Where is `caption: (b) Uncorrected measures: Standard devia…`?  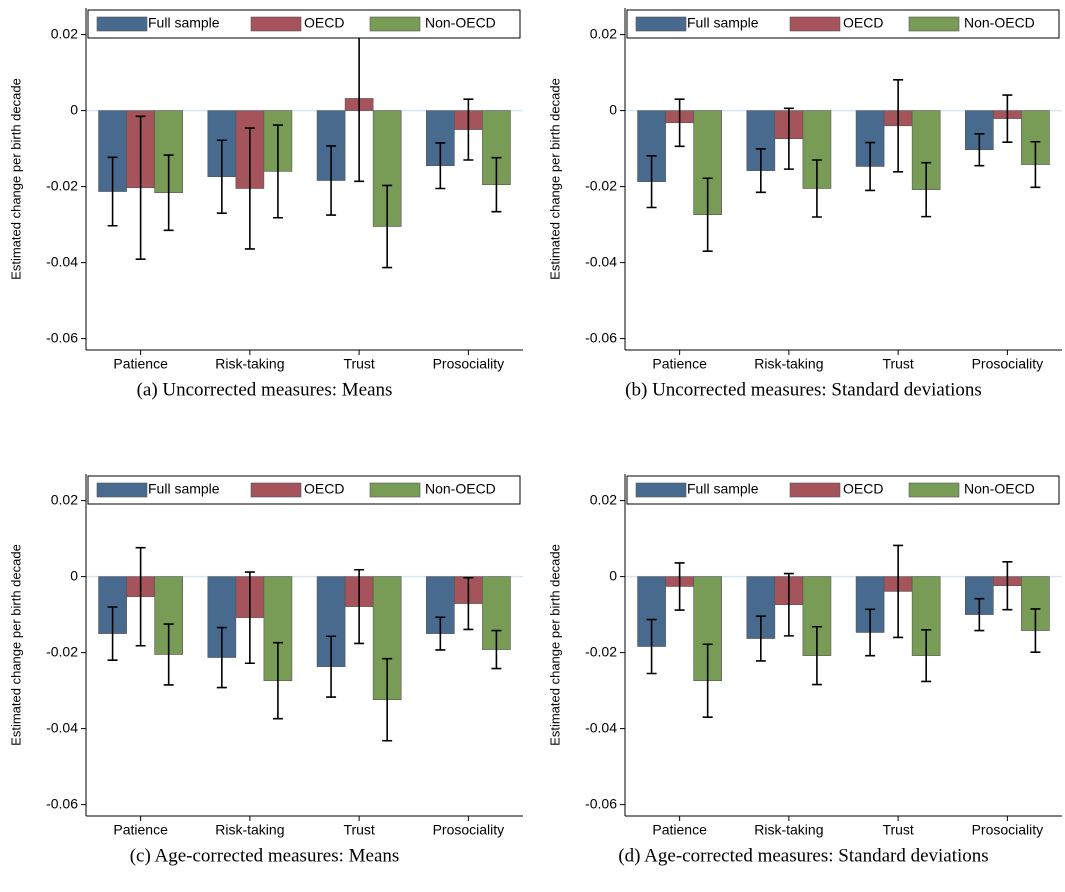
caption: (b) Uncorrected measures: Standard devia… is located at coordinates (803, 389).